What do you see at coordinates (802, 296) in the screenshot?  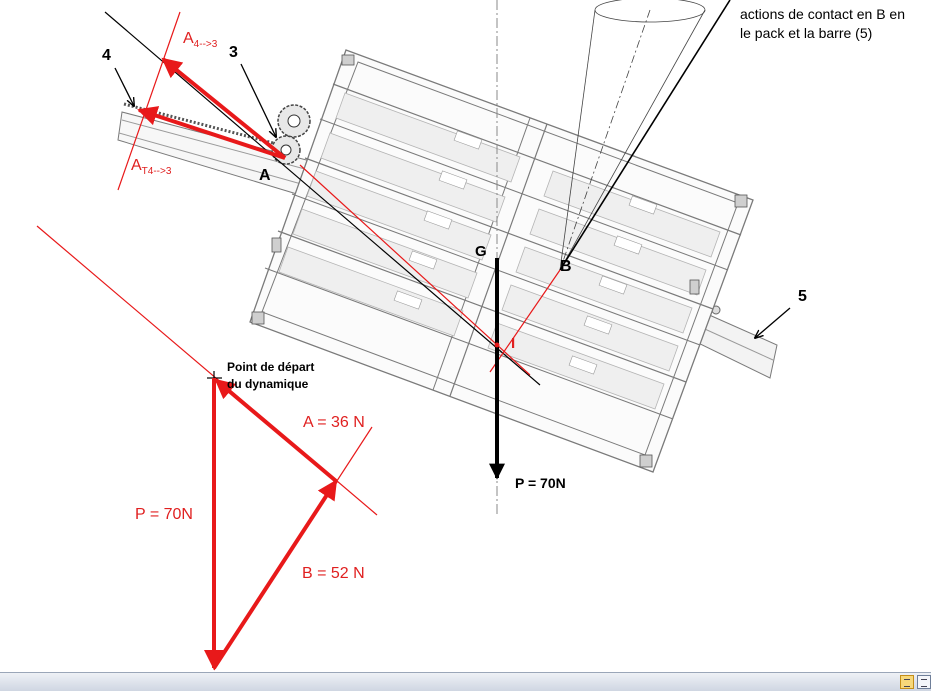 I see `part-label-5: 5` at bounding box center [802, 296].